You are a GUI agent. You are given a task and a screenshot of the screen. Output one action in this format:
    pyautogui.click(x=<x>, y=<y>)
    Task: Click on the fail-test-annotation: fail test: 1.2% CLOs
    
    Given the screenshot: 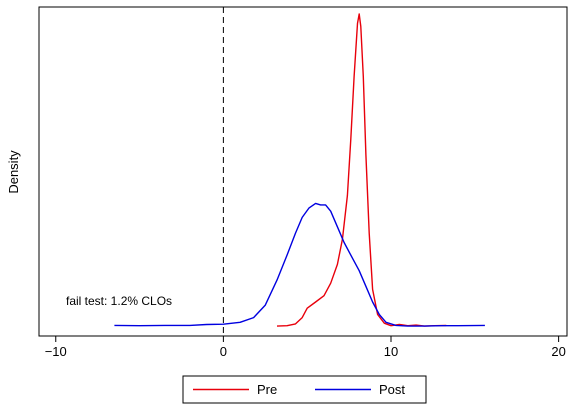 What is the action you would take?
    pyautogui.click(x=119, y=301)
    